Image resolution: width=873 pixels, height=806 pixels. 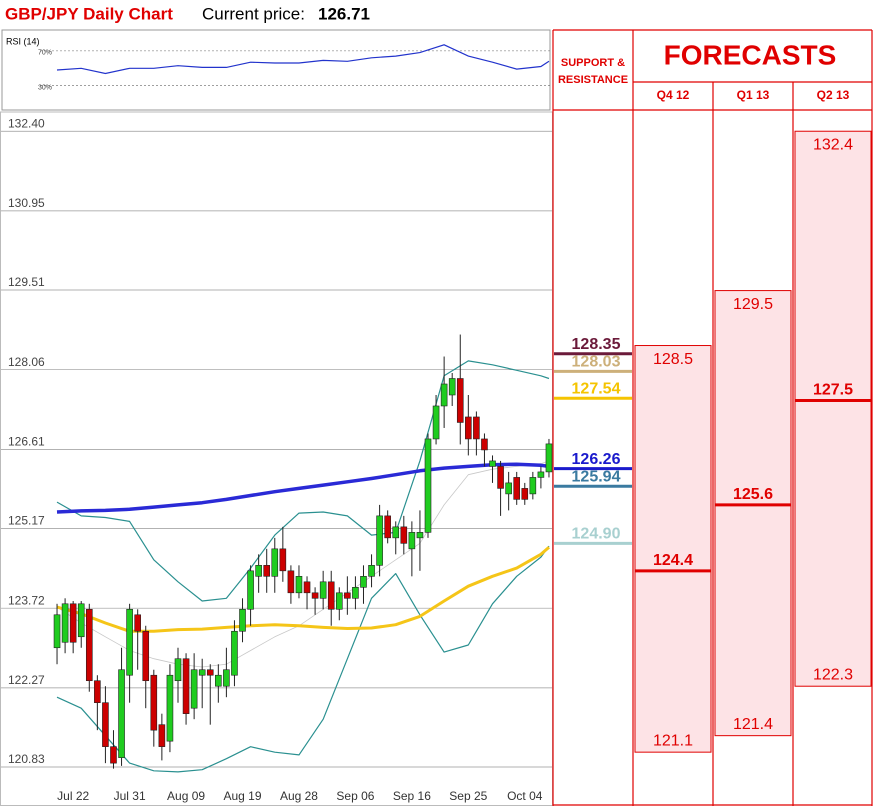 I want to click on support-label: 124.90, so click(x=596, y=534).